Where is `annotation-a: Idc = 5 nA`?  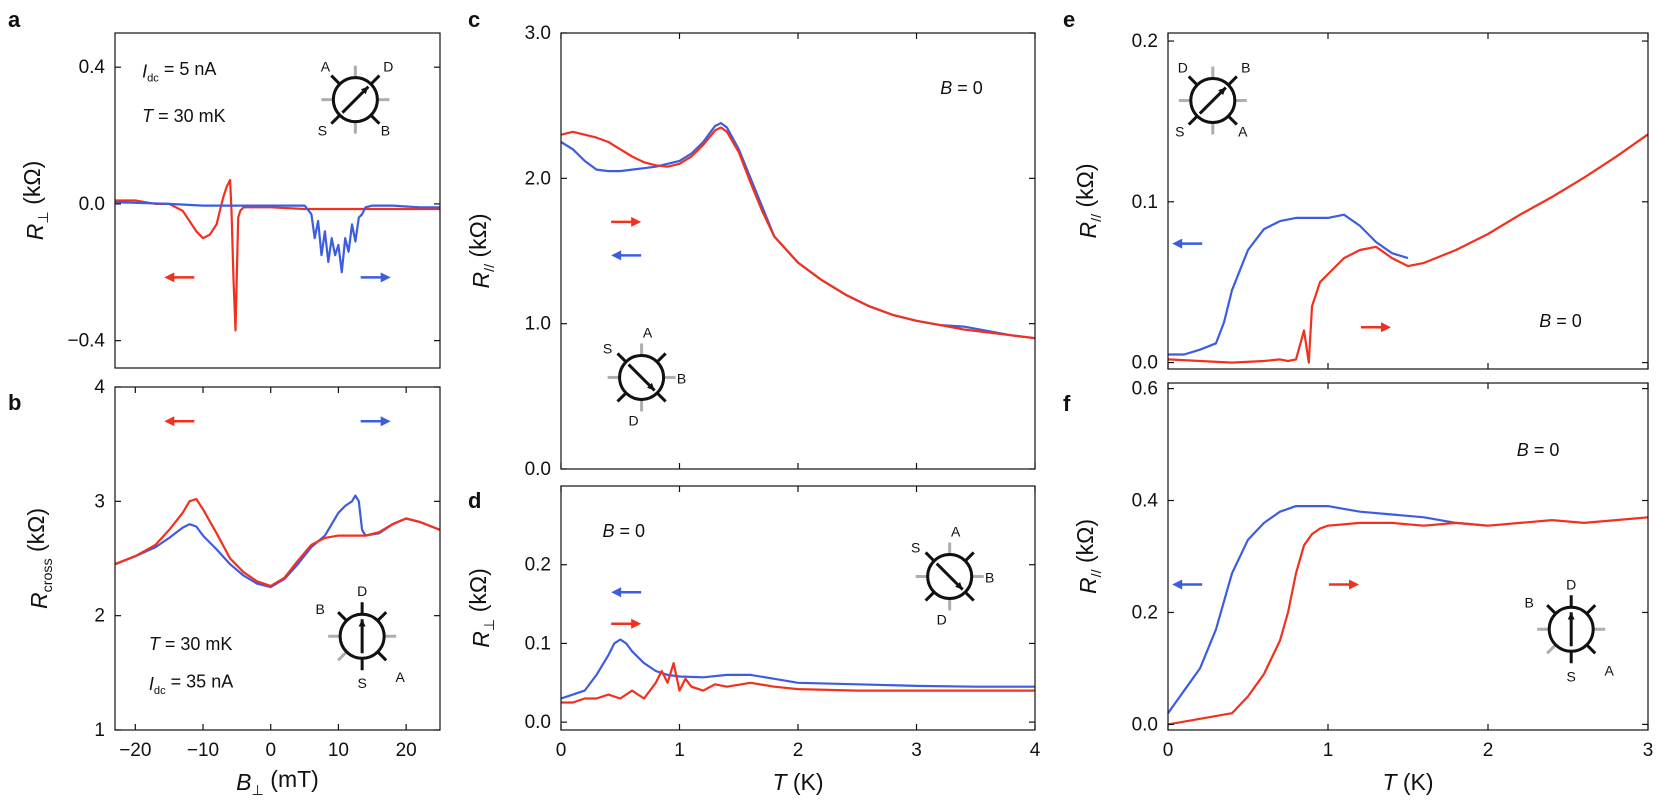 annotation-a: Idc = 5 nA is located at coordinates (179, 71).